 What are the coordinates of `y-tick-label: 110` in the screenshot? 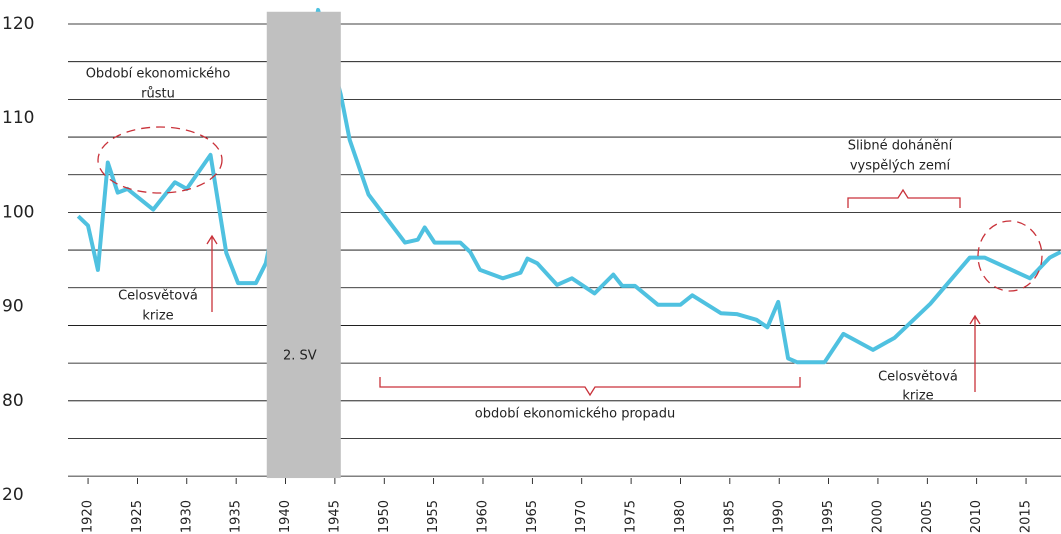 It's located at (18, 118).